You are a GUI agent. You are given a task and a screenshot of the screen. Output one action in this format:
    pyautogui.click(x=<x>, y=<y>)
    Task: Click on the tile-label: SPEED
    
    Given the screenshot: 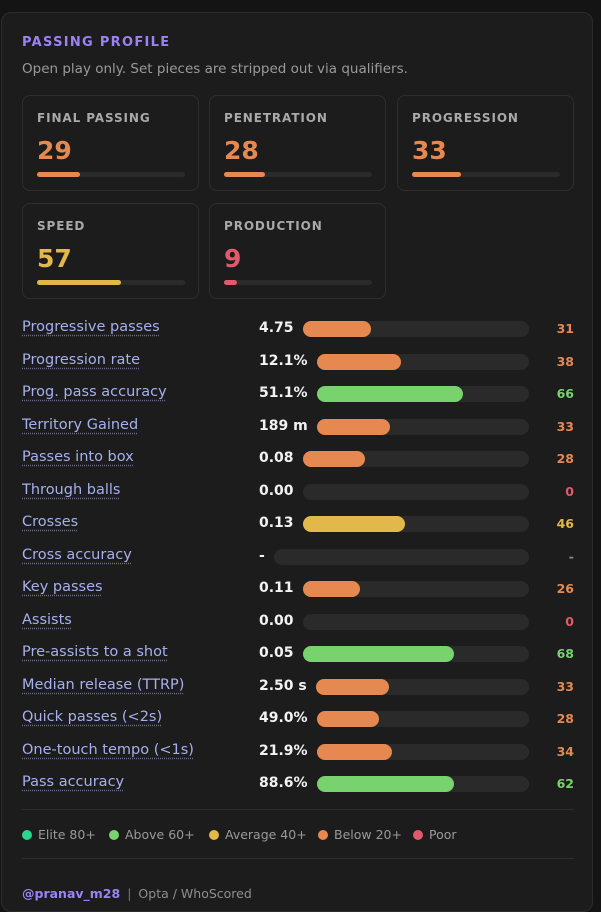 What is the action you would take?
    pyautogui.click(x=61, y=226)
    